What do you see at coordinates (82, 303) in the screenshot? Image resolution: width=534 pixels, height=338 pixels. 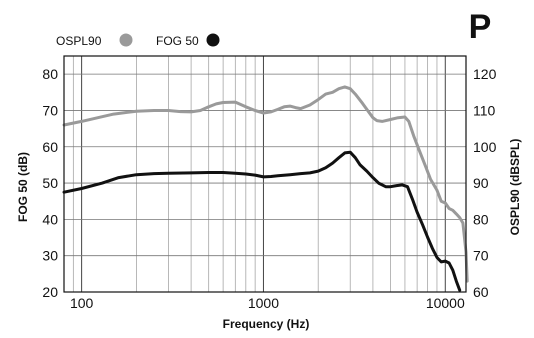 I see `x-tick-label: 100` at bounding box center [82, 303].